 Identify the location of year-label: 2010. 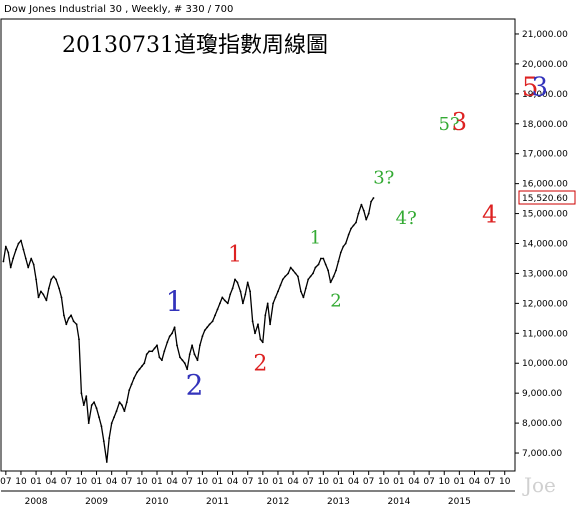
(157, 502).